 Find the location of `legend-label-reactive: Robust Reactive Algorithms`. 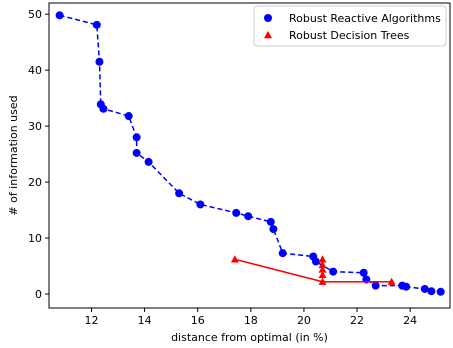

legend-label-reactive: Robust Reactive Algorithms is located at coordinates (365, 18).